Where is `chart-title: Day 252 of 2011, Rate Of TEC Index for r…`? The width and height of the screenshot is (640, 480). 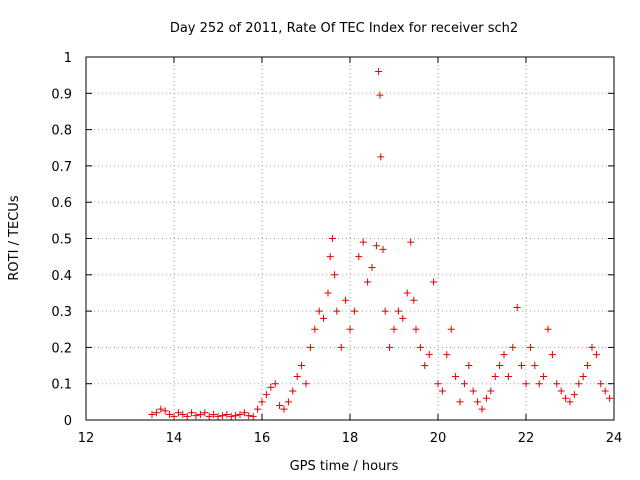
chart-title: Day 252 of 2011, Rate Of TEC Index for r… is located at coordinates (344, 28).